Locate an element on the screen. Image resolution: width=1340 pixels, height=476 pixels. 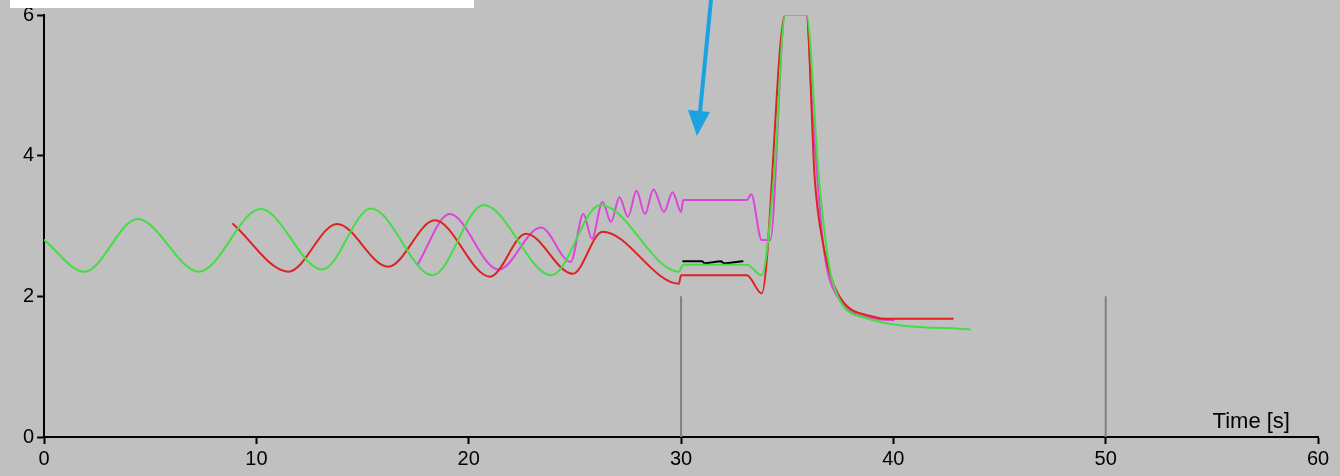
y-tick-label: 4 is located at coordinates (29, 154).